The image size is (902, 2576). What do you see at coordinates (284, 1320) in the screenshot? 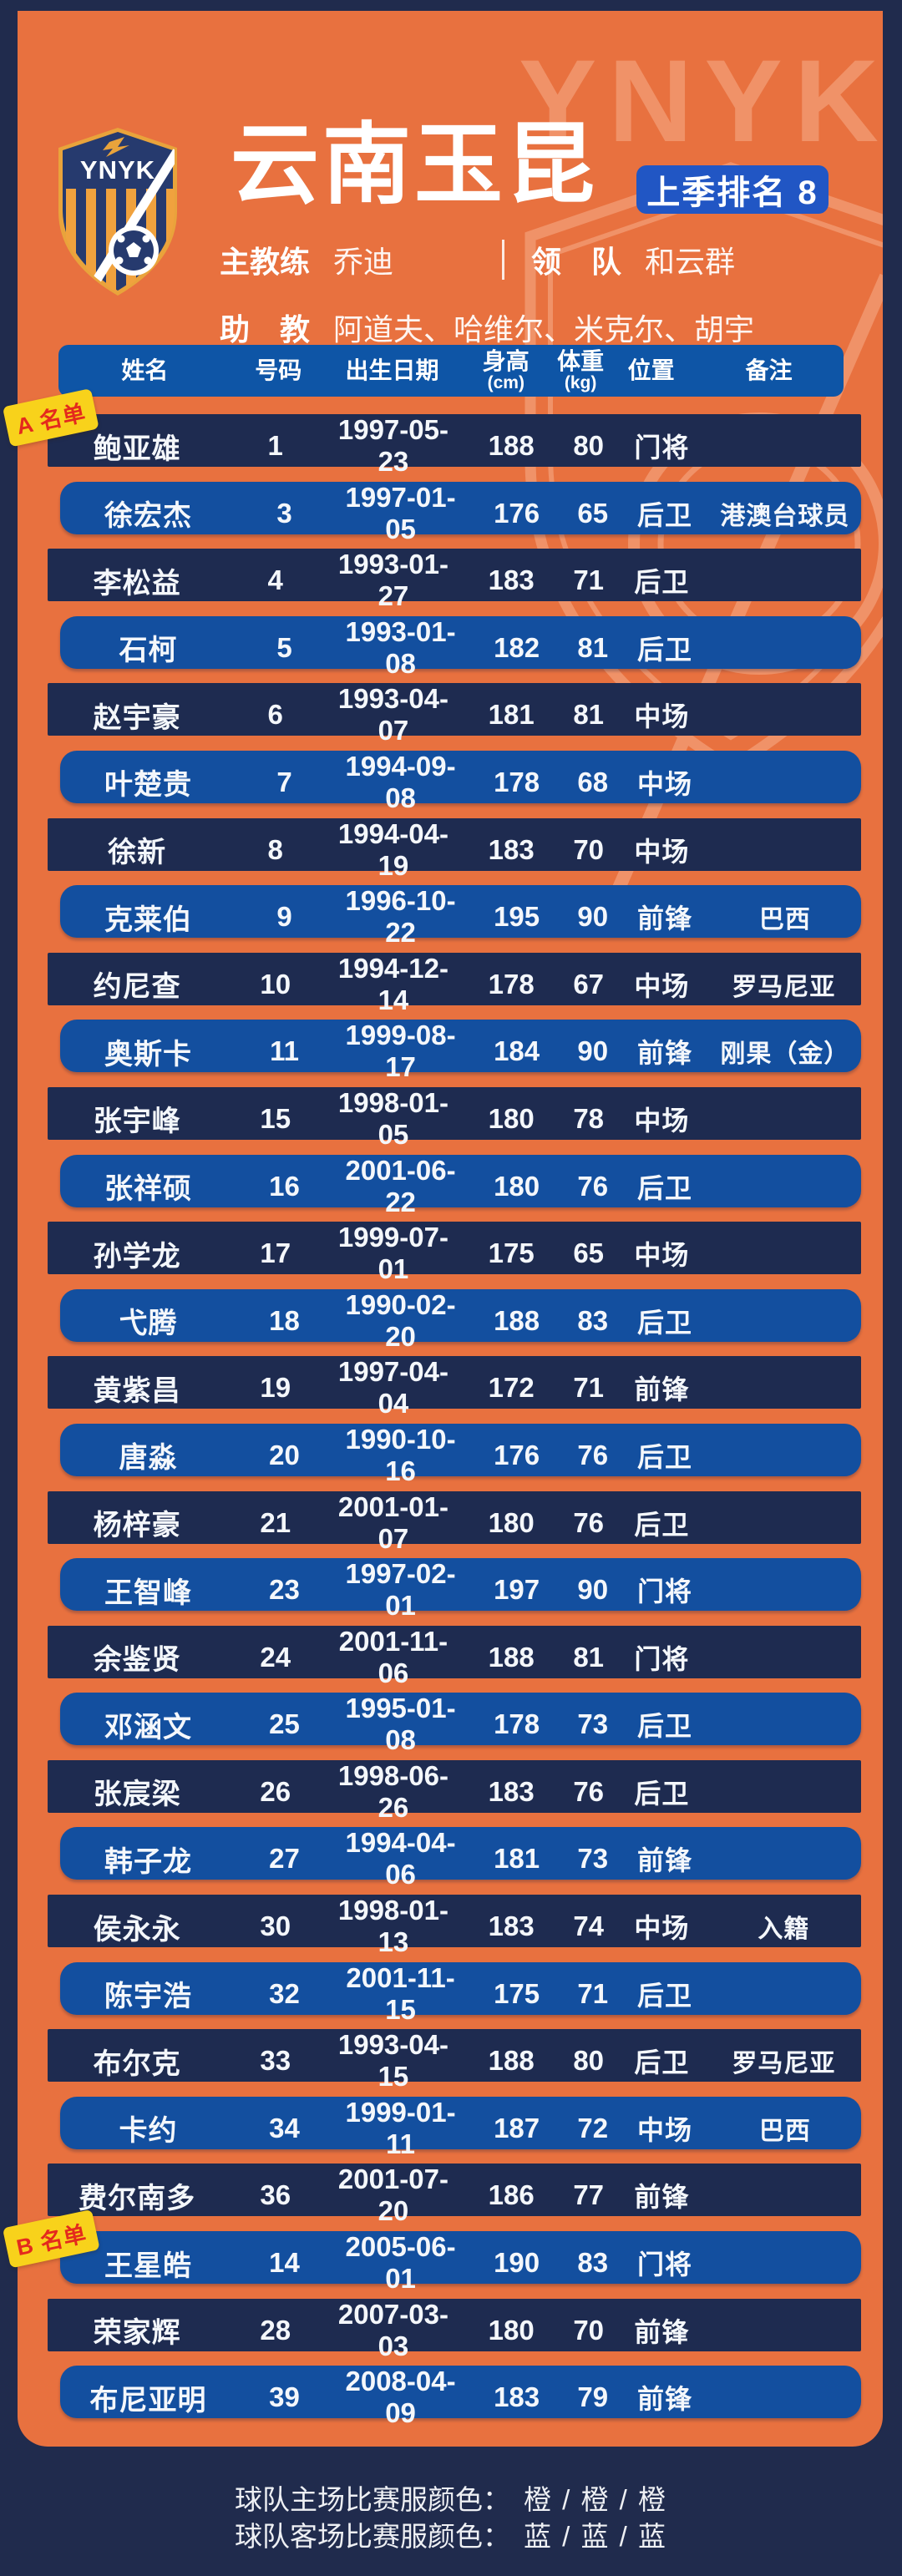
I see `cell-number: 18` at bounding box center [284, 1320].